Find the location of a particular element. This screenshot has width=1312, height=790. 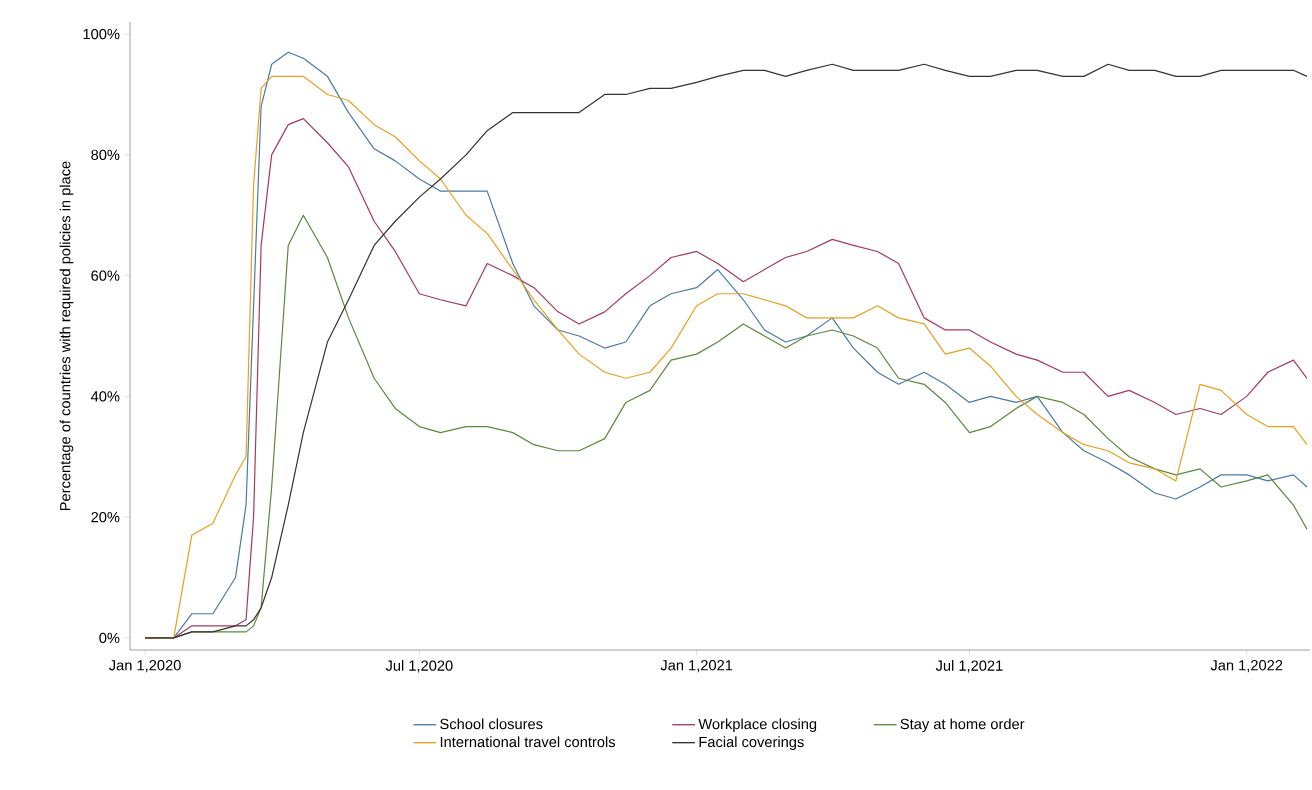

y-tick-label: 0% is located at coordinates (109, 638).